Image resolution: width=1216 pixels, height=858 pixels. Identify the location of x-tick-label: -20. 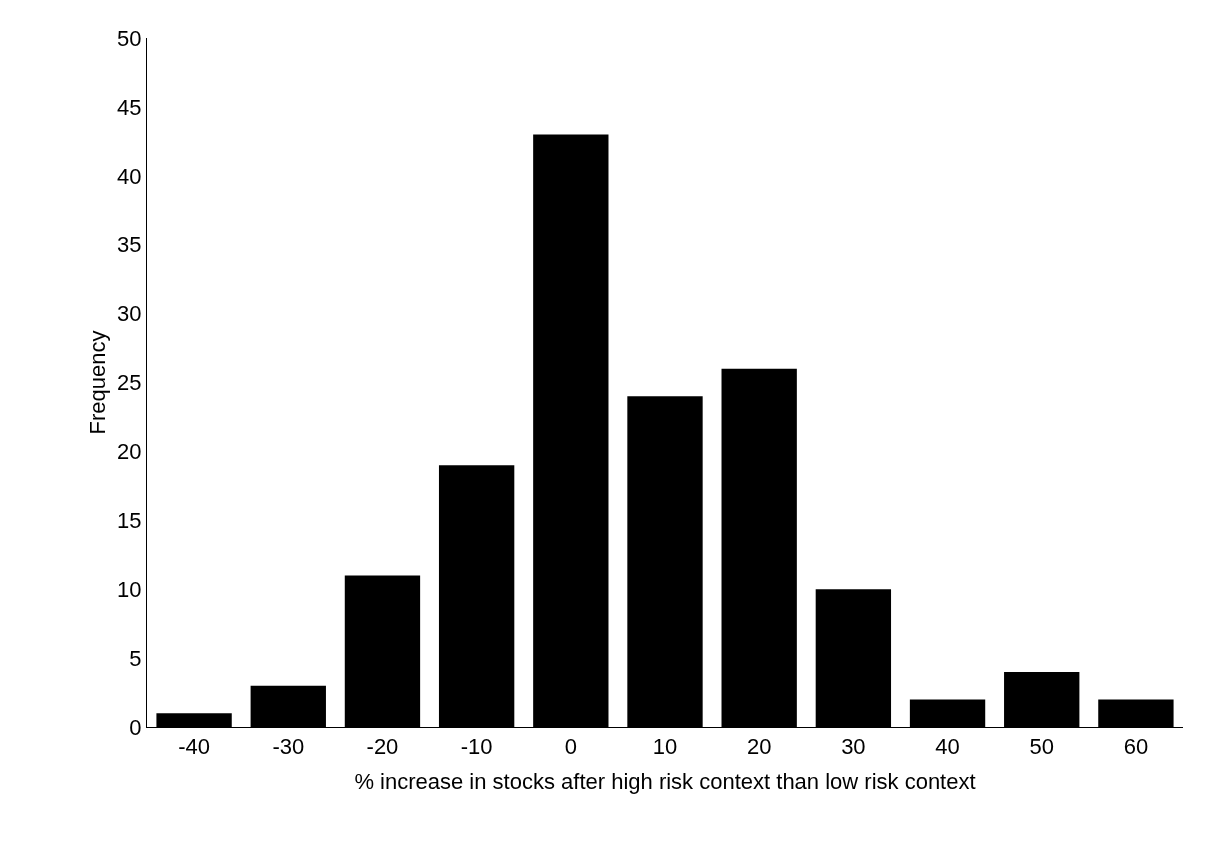
(382, 747).